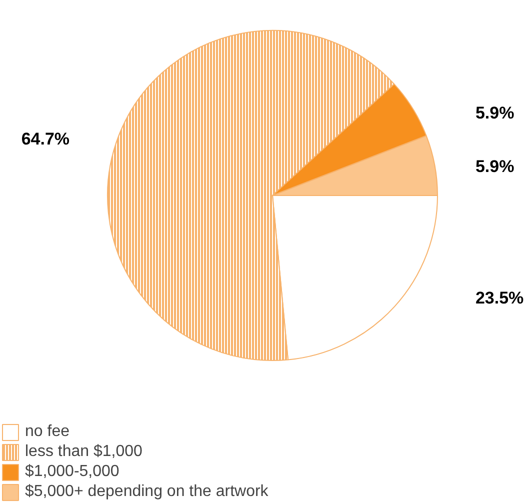 The image size is (524, 502). What do you see at coordinates (499, 298) in the screenshot?
I see `data-label: 23.5%` at bounding box center [499, 298].